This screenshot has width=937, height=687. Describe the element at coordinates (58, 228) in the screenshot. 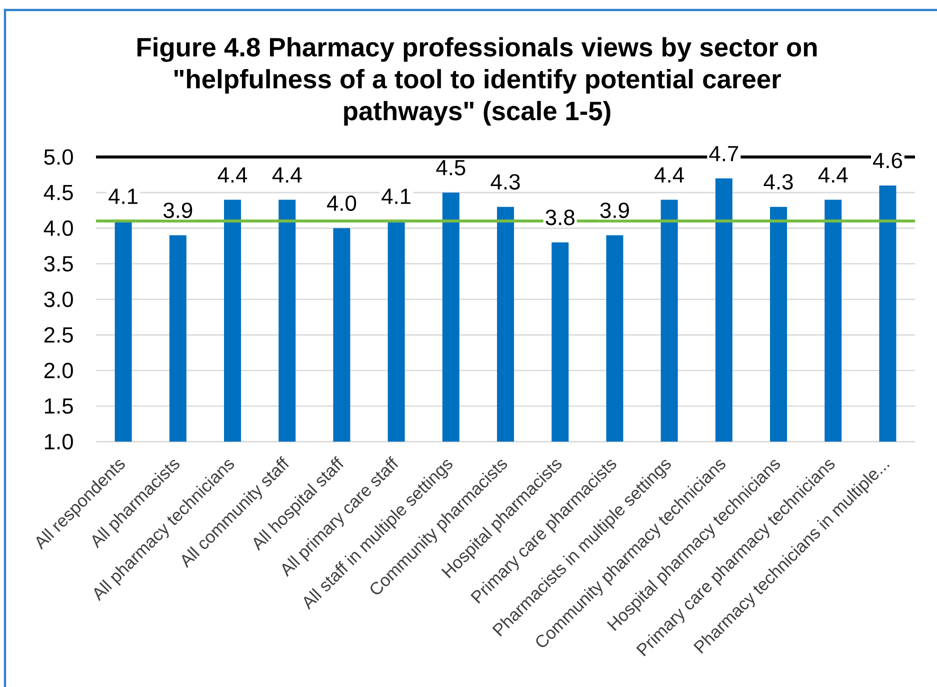

I see `y-tick-label: 4.0` at that location.